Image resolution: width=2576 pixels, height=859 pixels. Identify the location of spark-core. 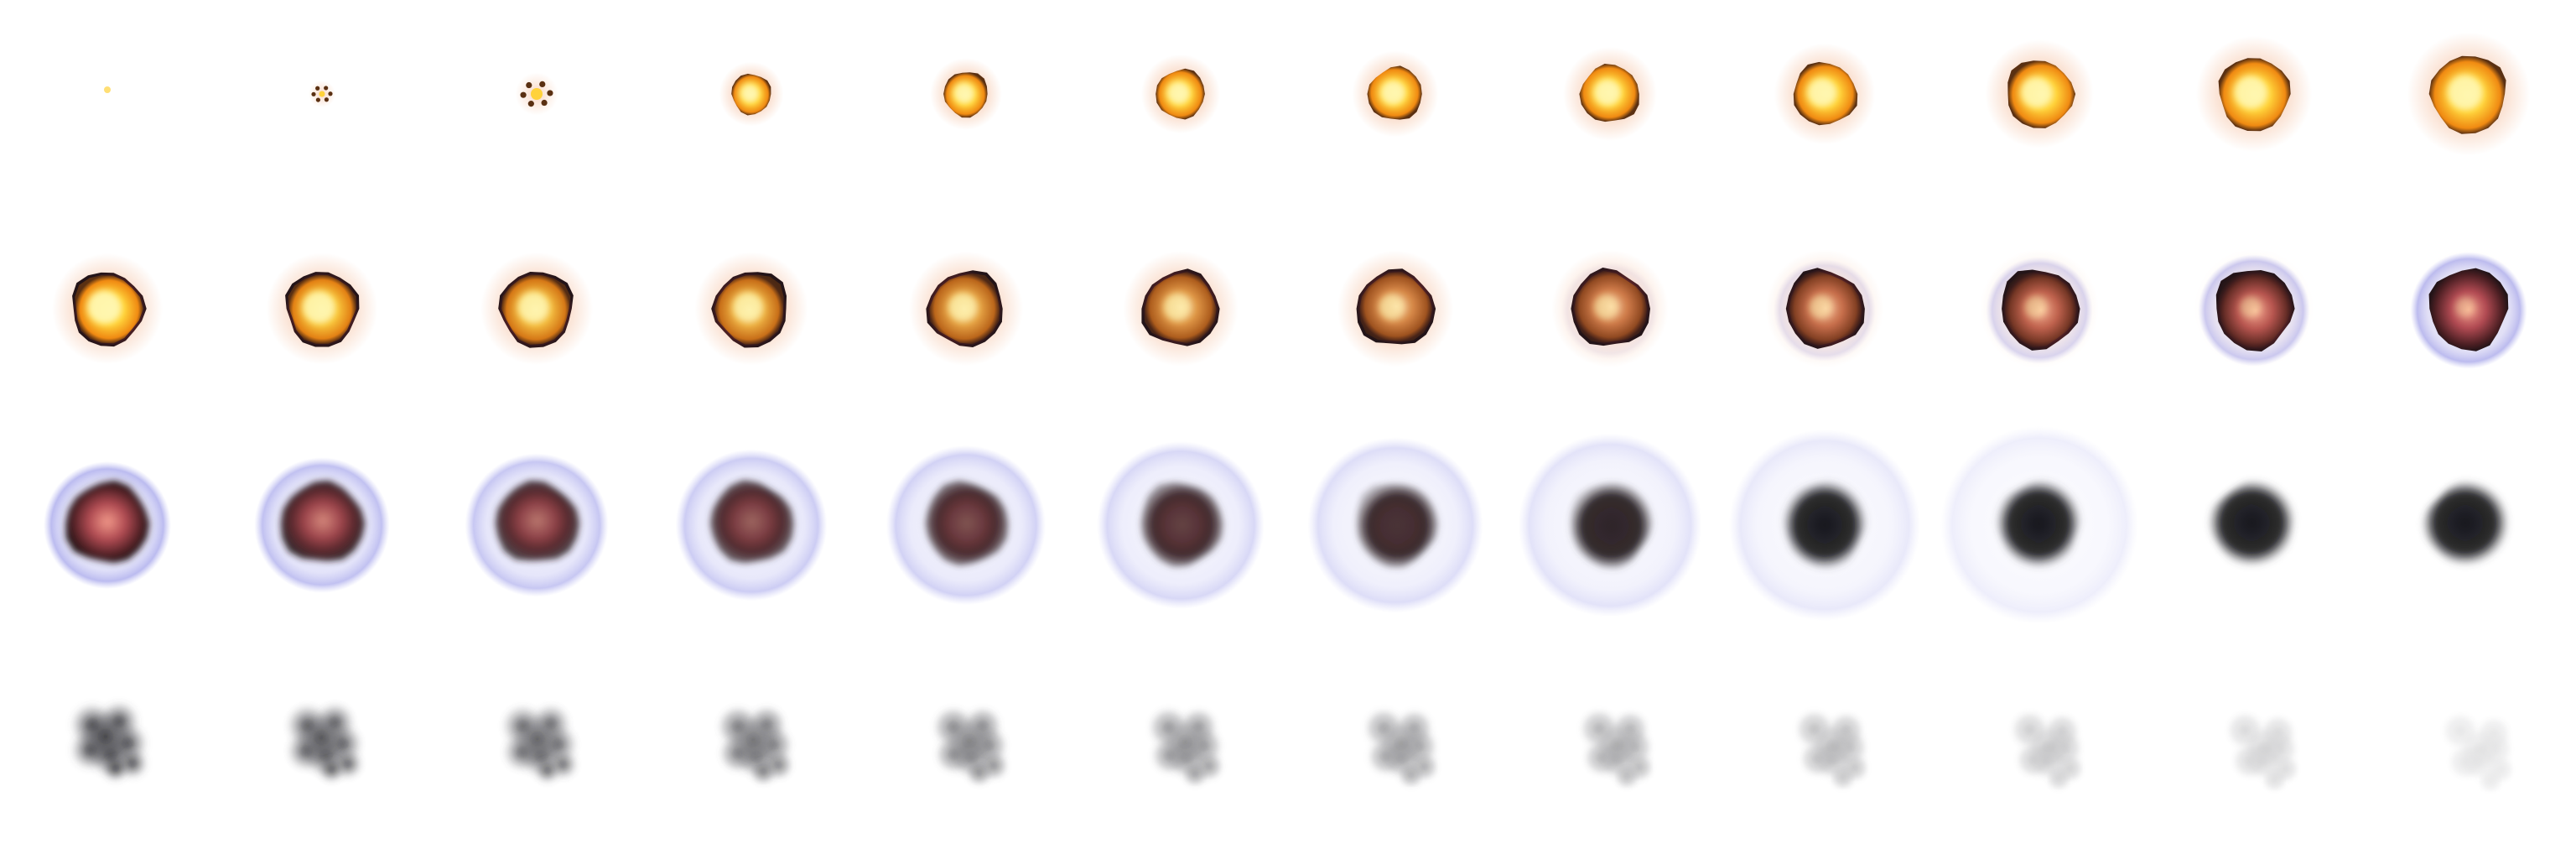
(322, 94).